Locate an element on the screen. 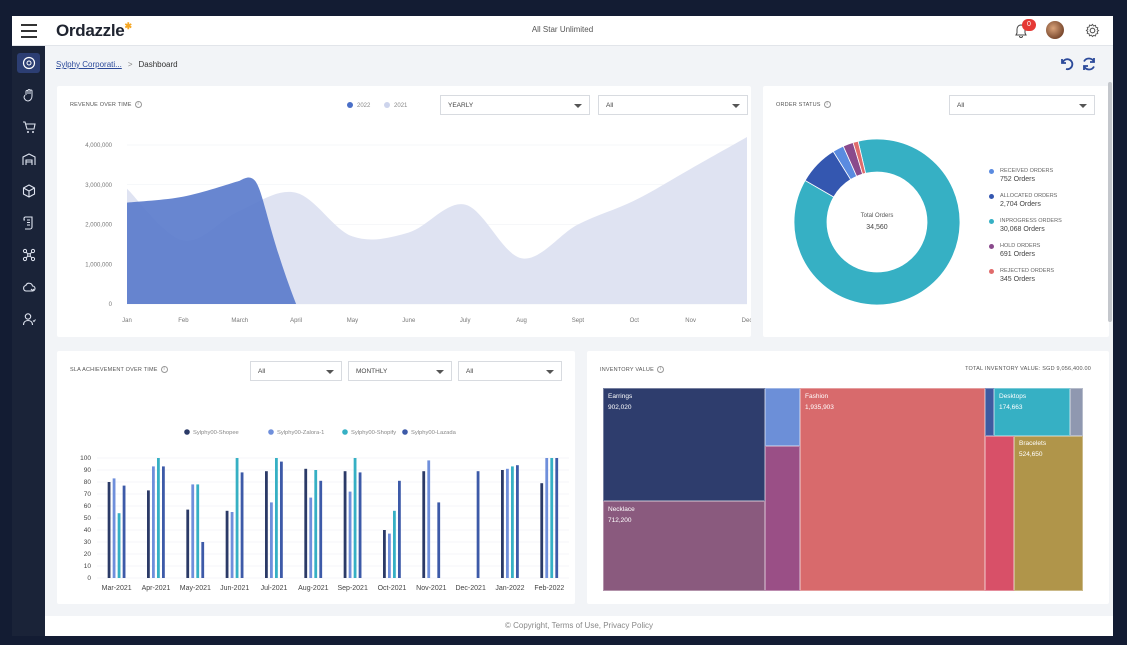 The image size is (1127, 645). series-2022-area is located at coordinates (212, 240).